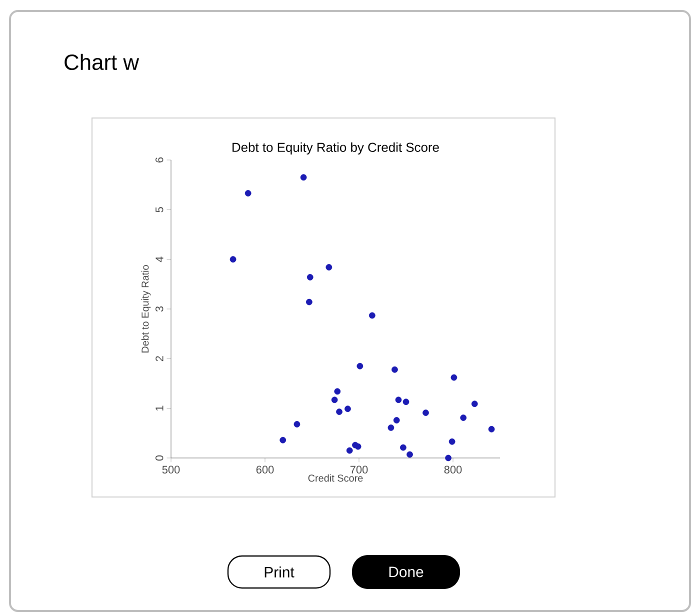 This screenshot has width=700, height=616. Describe the element at coordinates (160, 259) in the screenshot. I see `y-tick-label: 4` at that location.